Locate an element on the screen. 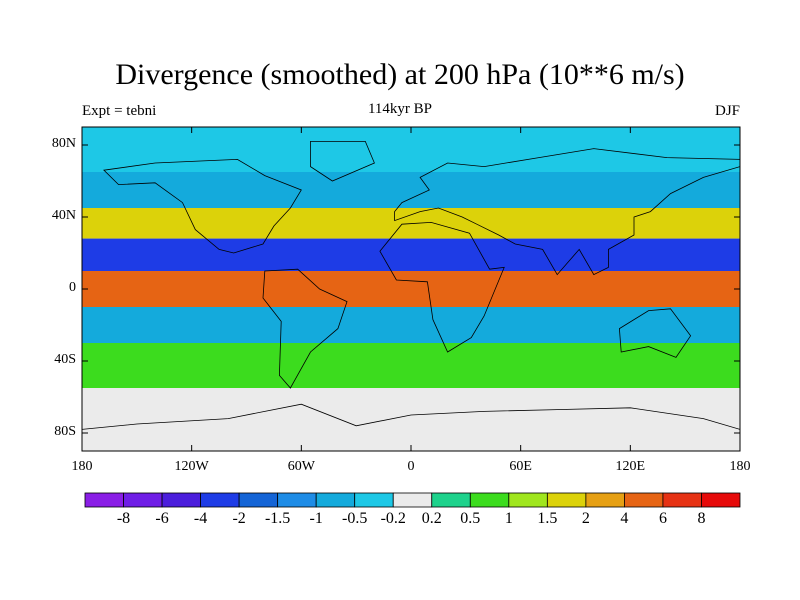  experiment-label: Expt = tebni is located at coordinates (119, 111).